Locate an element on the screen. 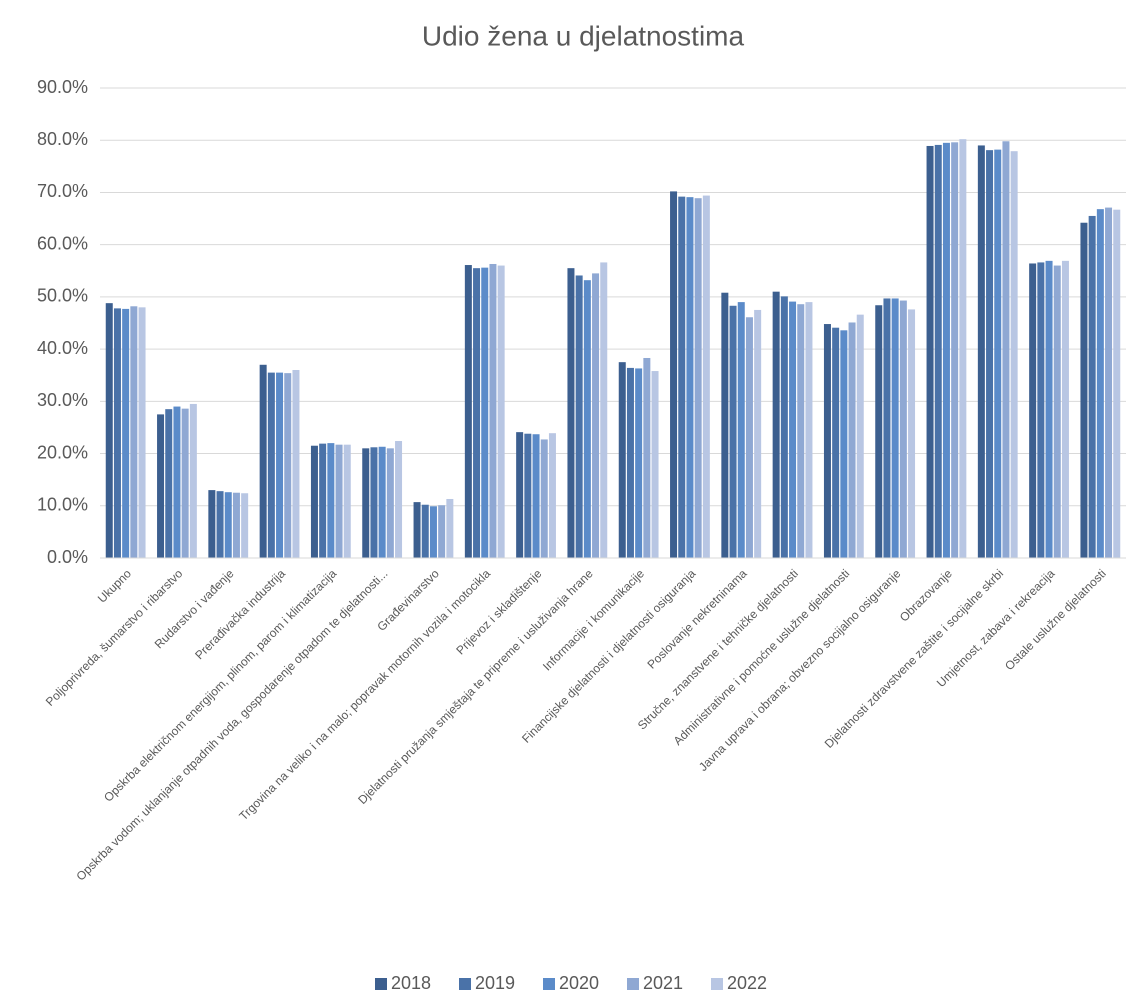 Image resolution: width=1126 pixels, height=1005 pixels. y-tick-label: 70.0% is located at coordinates (62, 191).